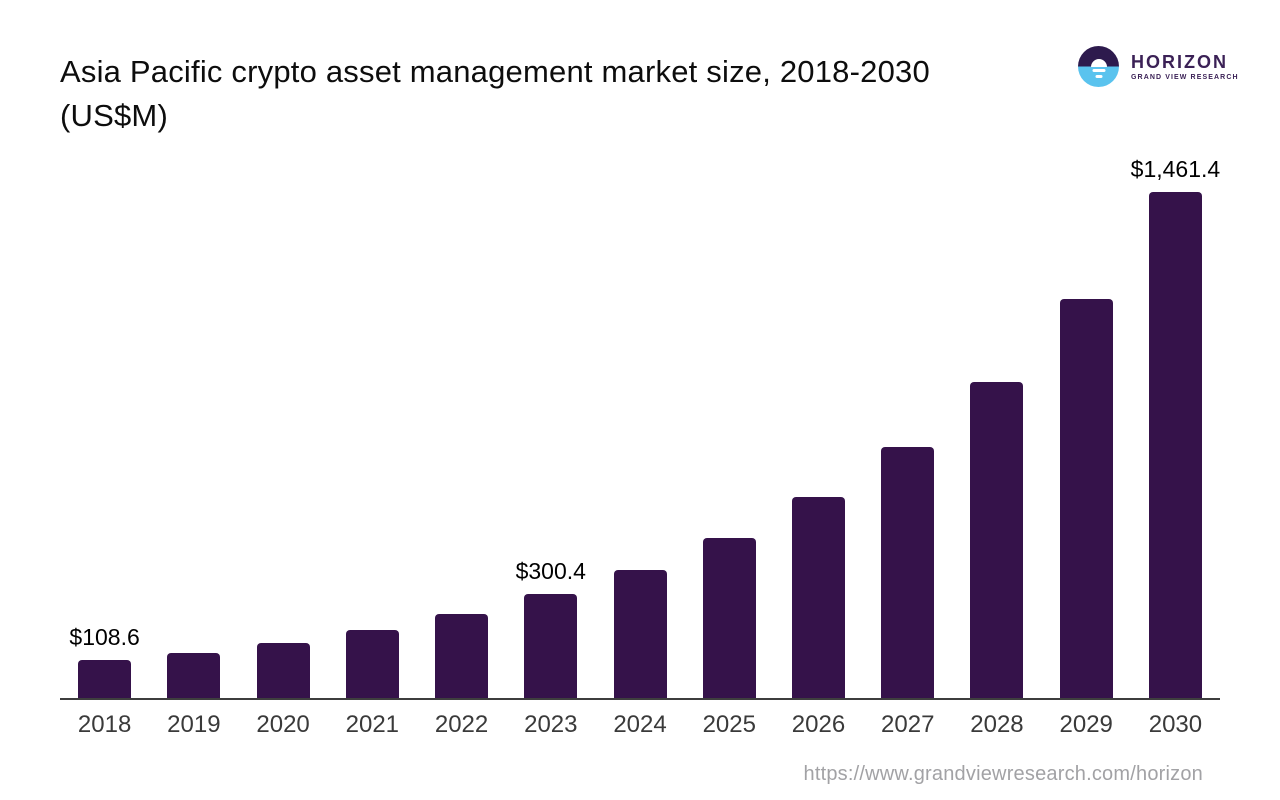  What do you see at coordinates (372, 724) in the screenshot?
I see `x-tick-2021: 2021` at bounding box center [372, 724].